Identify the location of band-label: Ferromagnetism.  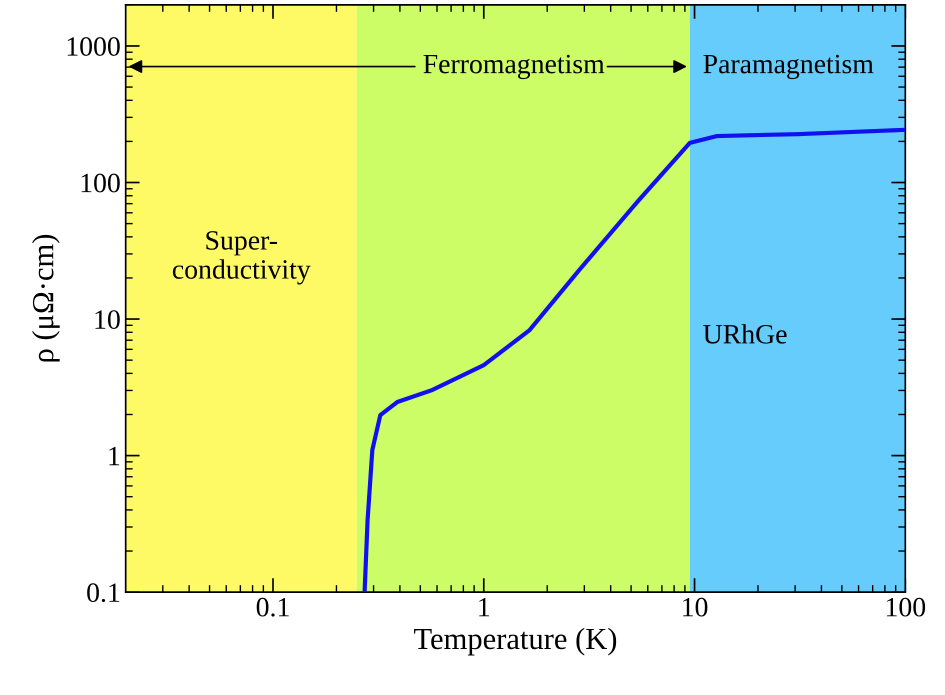
(513, 67).